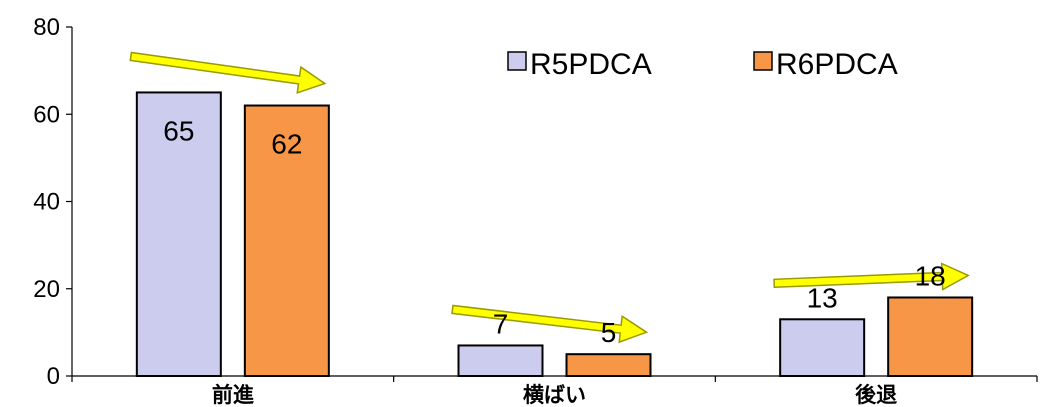 The height and width of the screenshot is (407, 1052). What do you see at coordinates (554, 395) in the screenshot?
I see `x-category-label: 横ばい` at bounding box center [554, 395].